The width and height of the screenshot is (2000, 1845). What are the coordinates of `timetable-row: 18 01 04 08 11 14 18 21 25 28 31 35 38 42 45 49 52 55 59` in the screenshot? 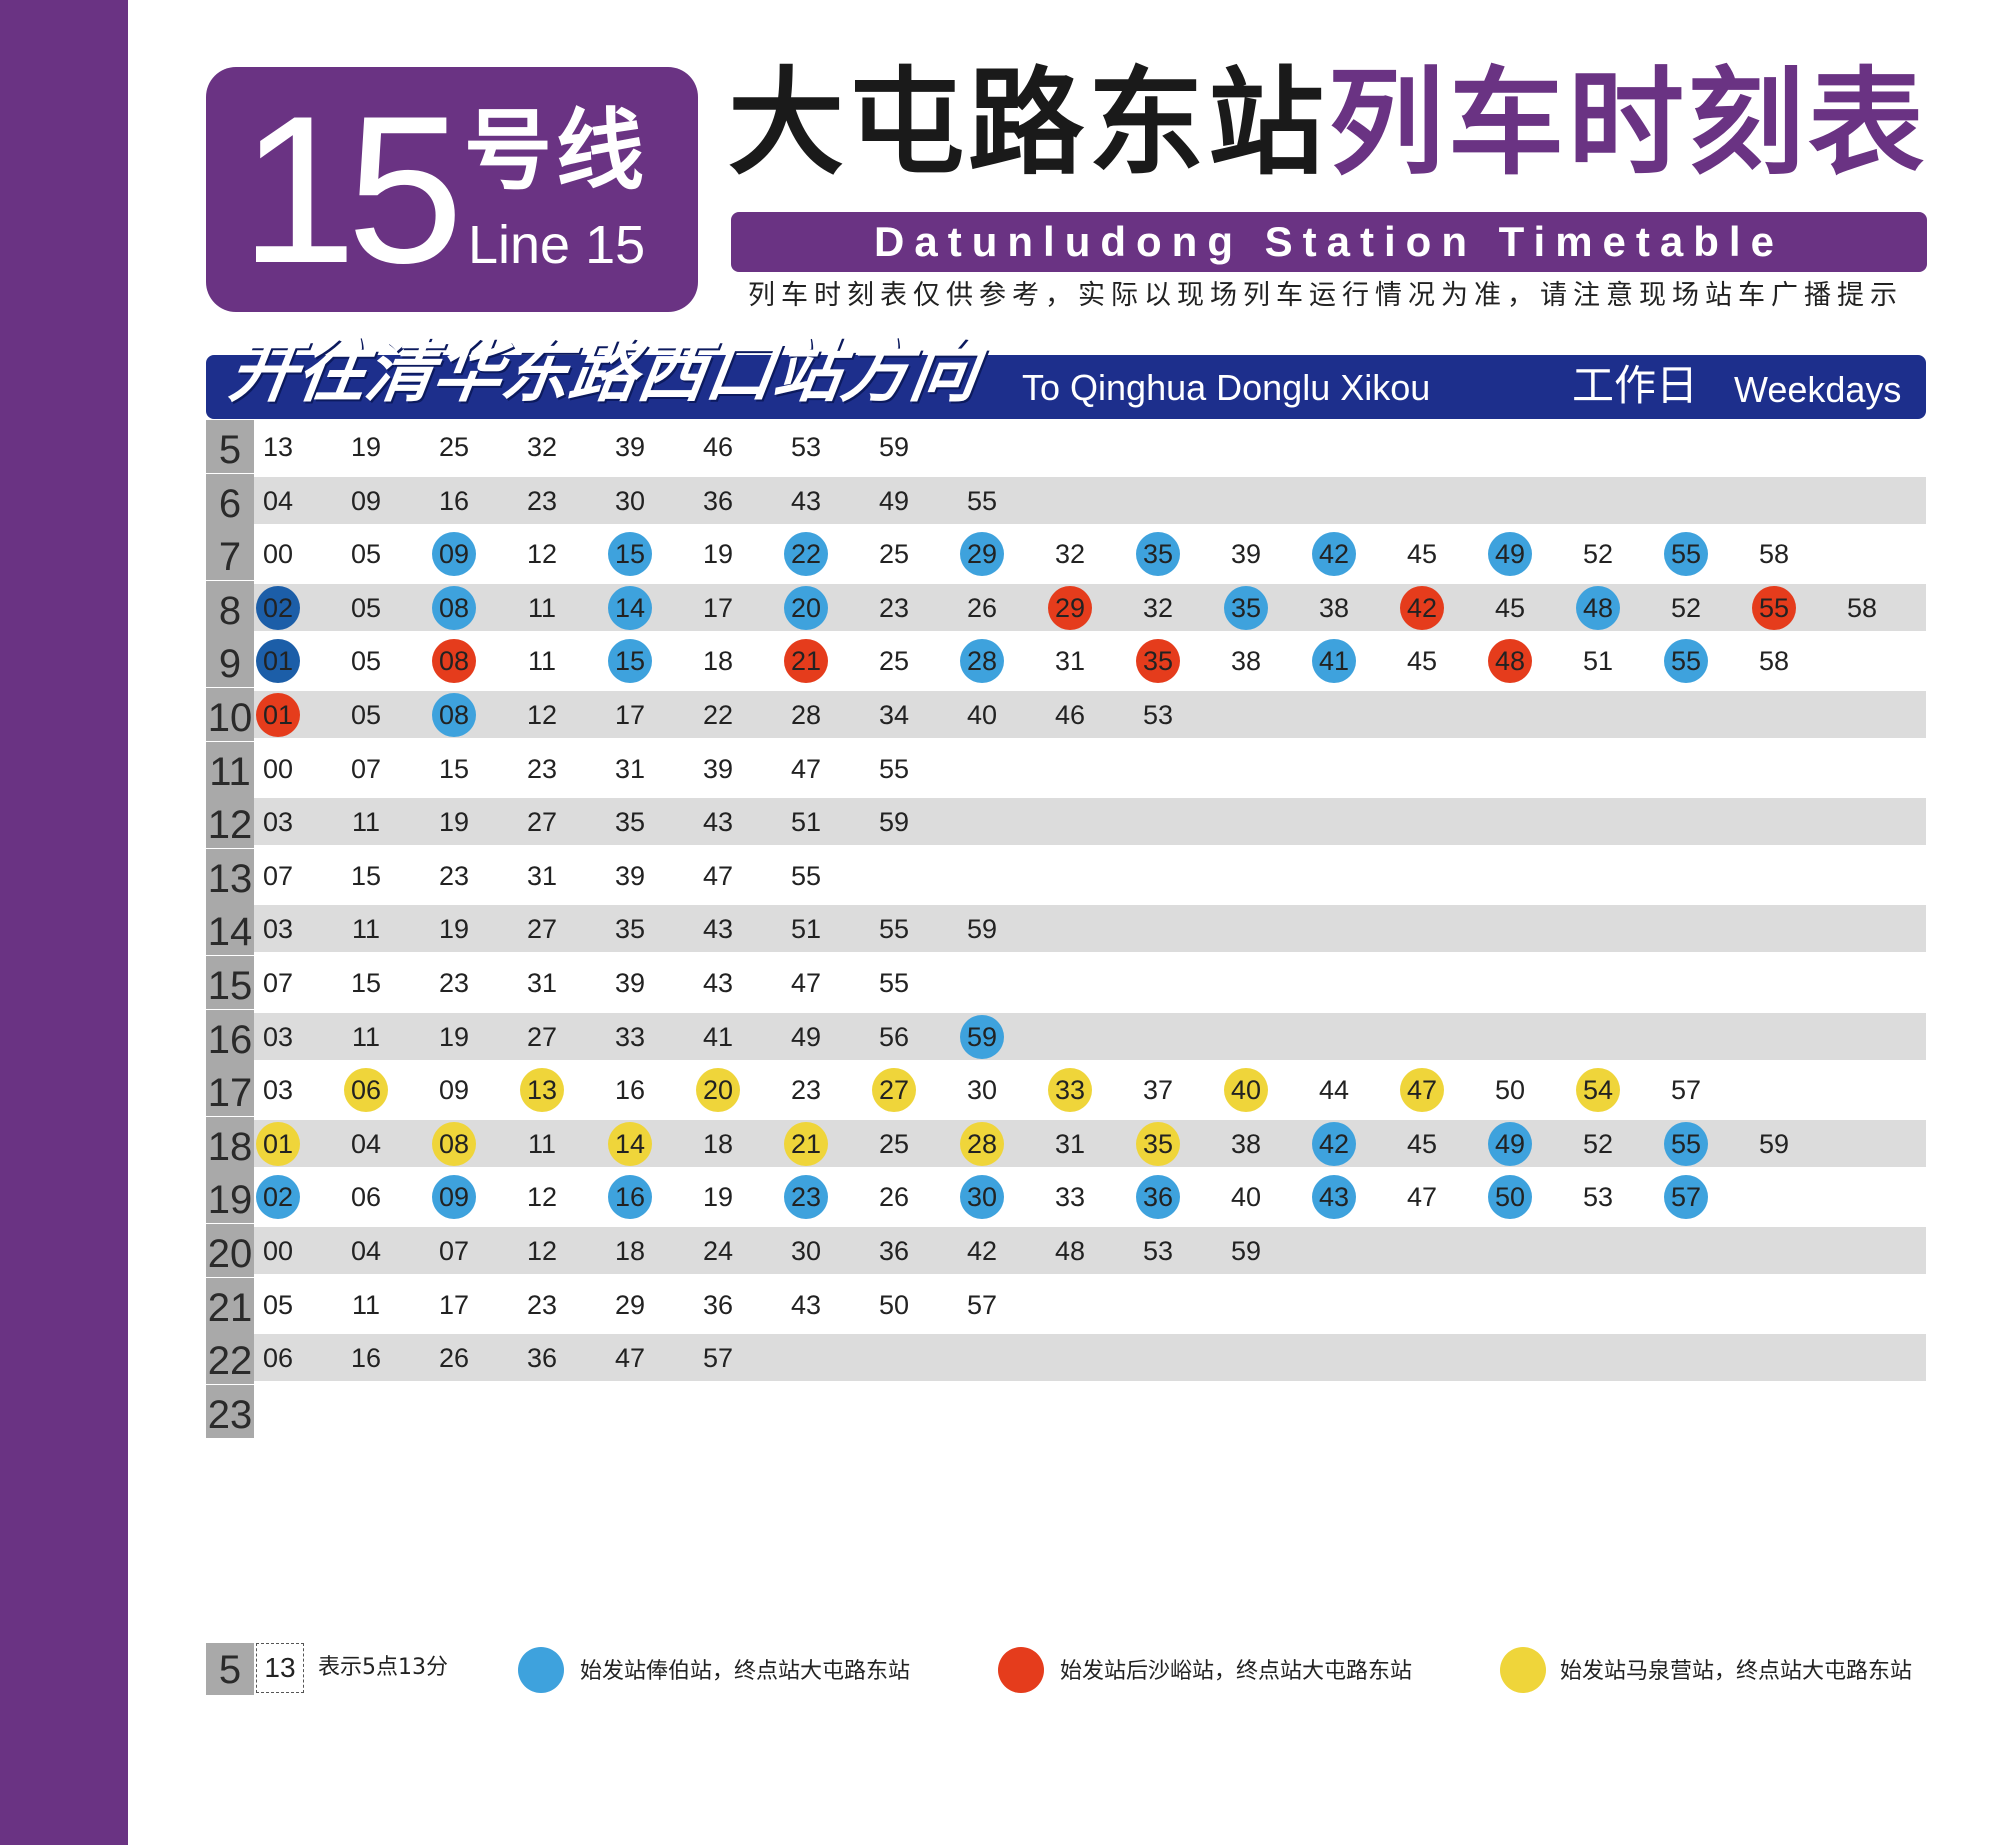 It's located at (1066, 1143).